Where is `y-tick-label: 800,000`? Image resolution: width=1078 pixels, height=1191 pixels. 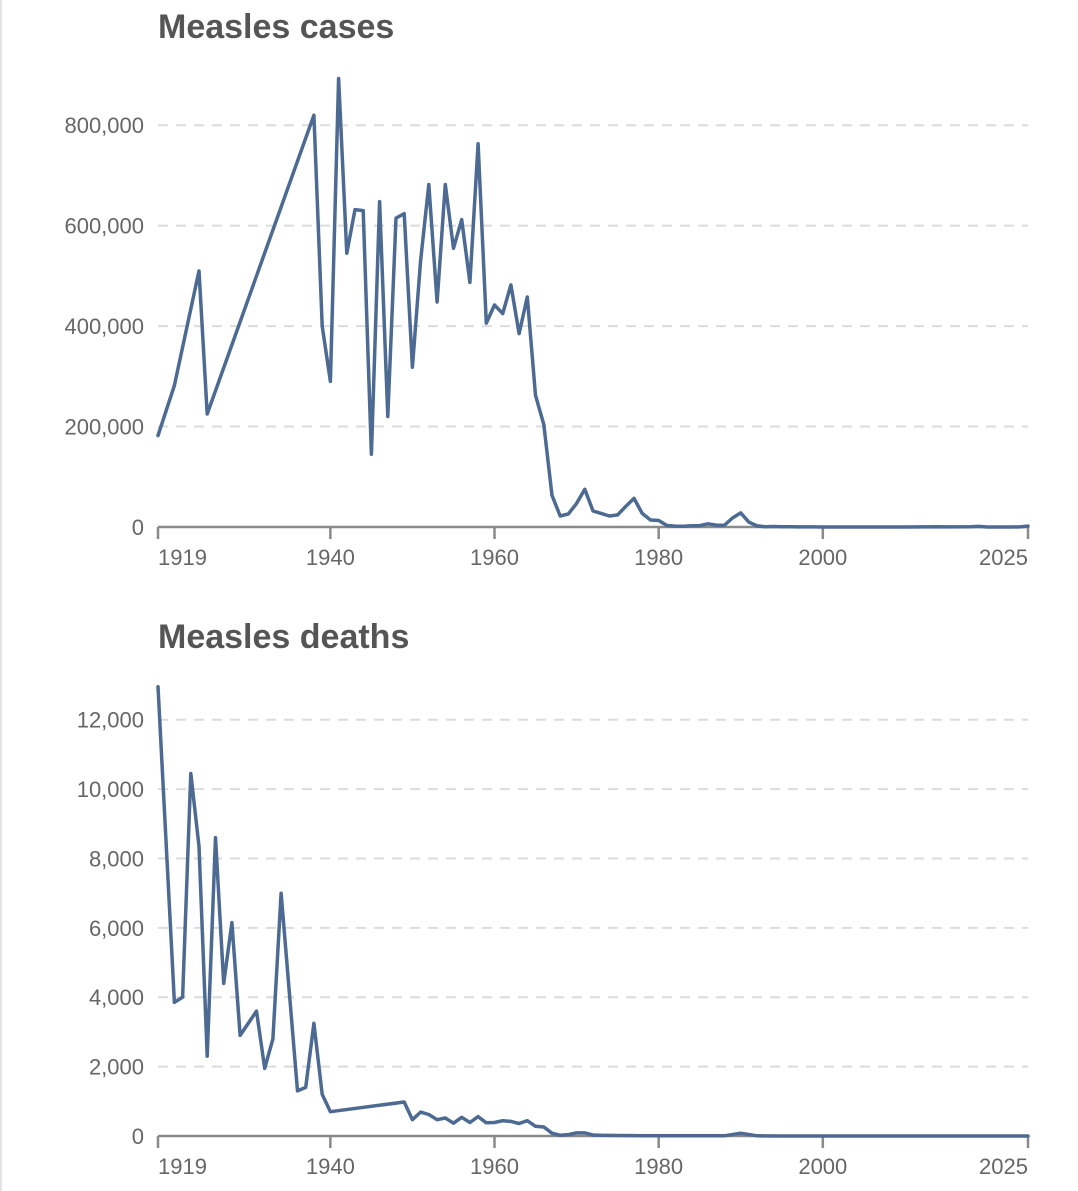 y-tick-label: 800,000 is located at coordinates (104, 125).